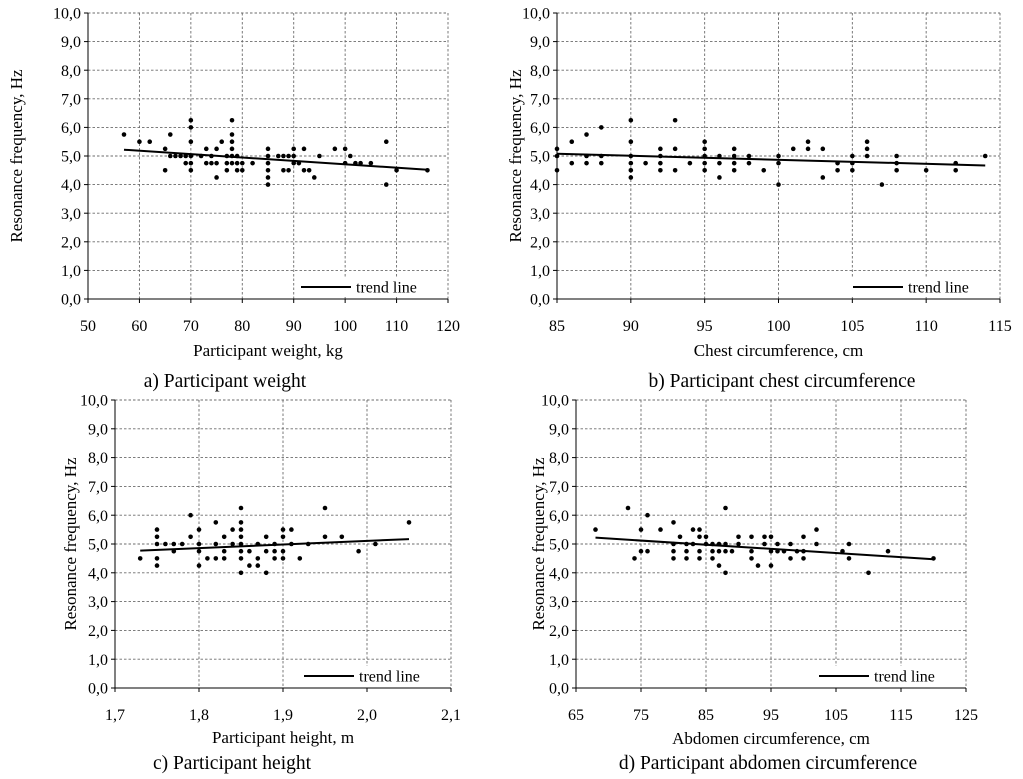 Image resolution: width=1023 pixels, height=779 pixels. Describe the element at coordinates (98, 602) in the screenshot. I see `y-tick-label: 3,0` at that location.